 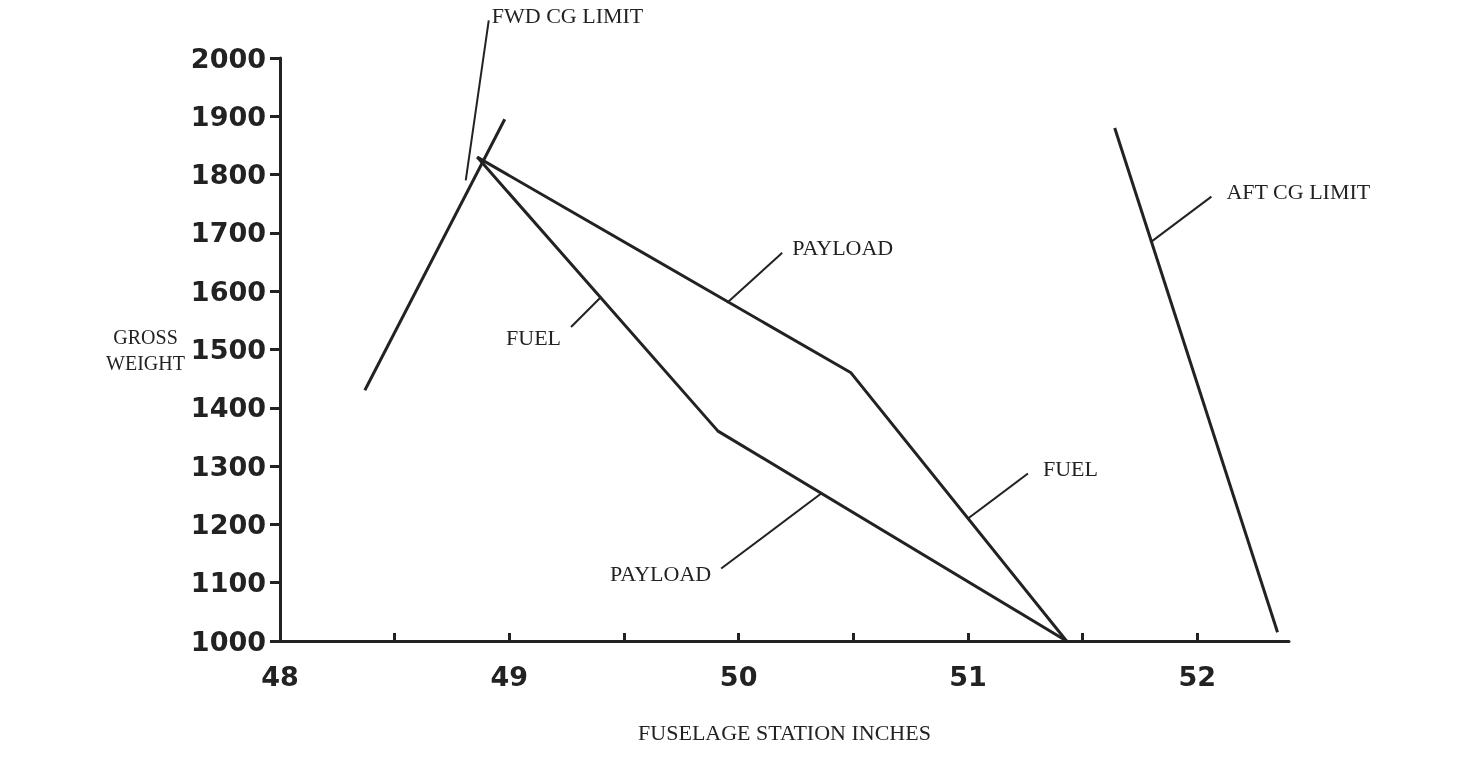 What do you see at coordinates (509, 676) in the screenshot?
I see `x-tick-label: 49` at bounding box center [509, 676].